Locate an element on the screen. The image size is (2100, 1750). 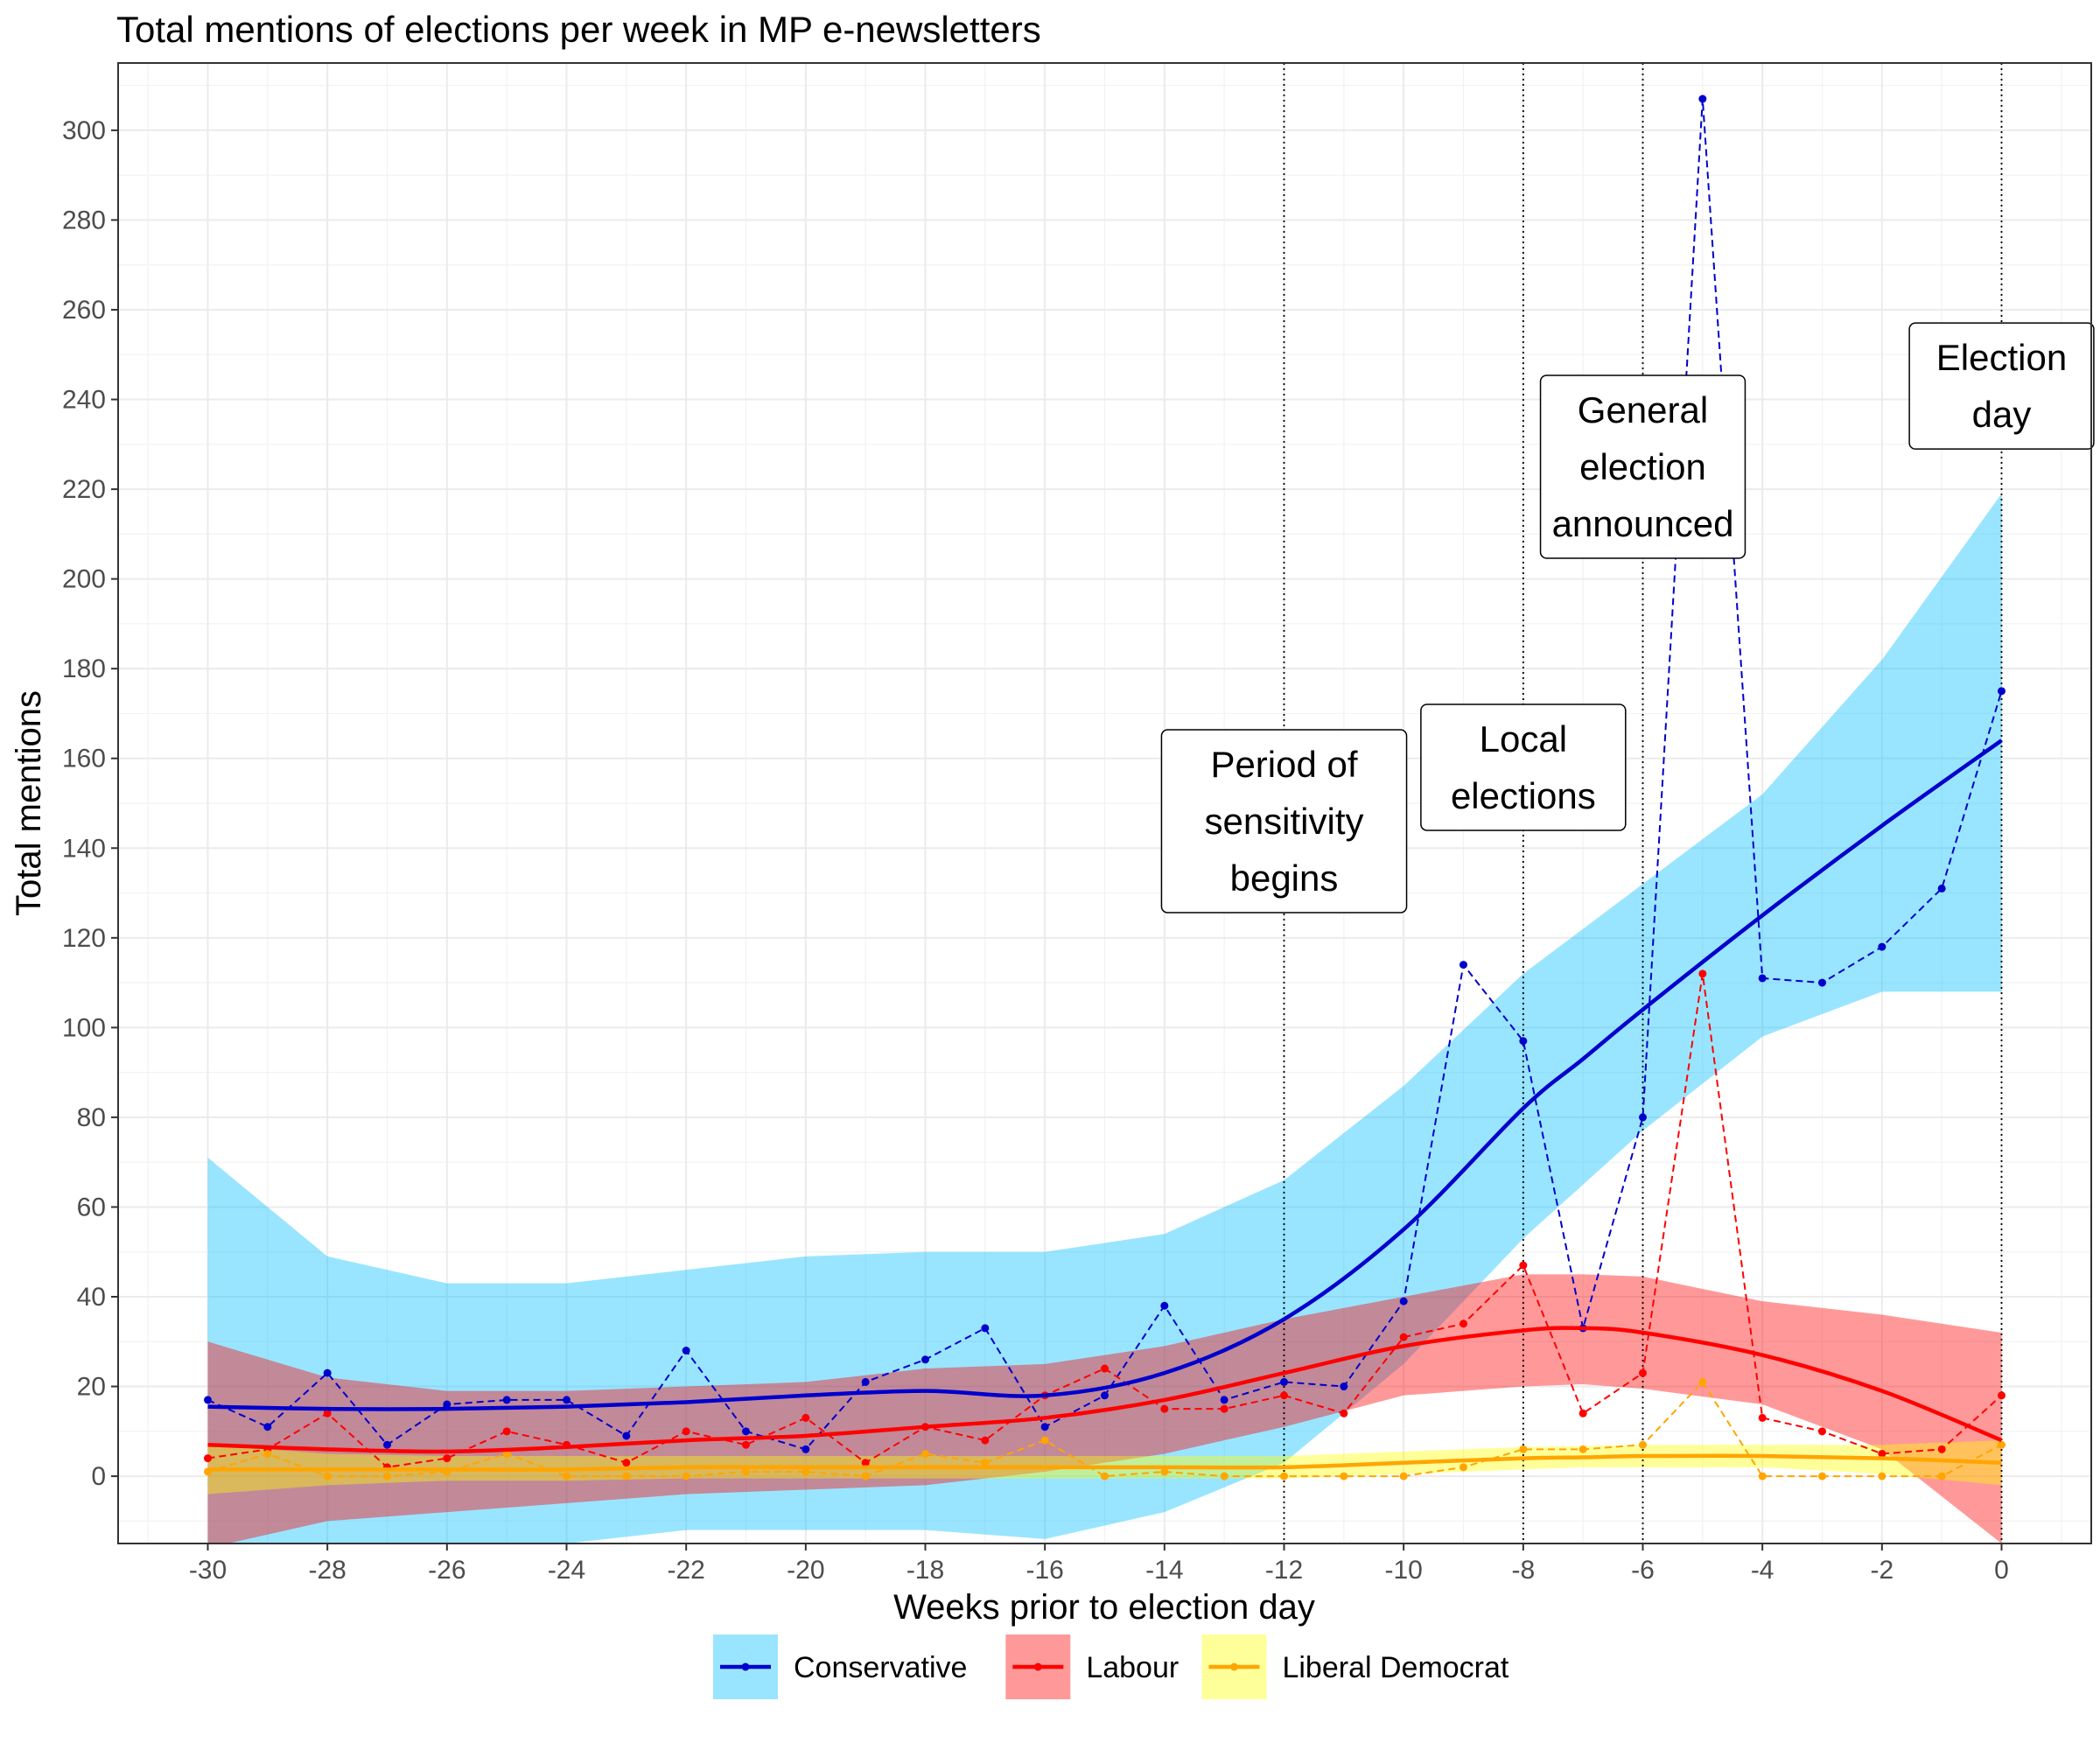
y-tick-label: 80 is located at coordinates (91, 1117).